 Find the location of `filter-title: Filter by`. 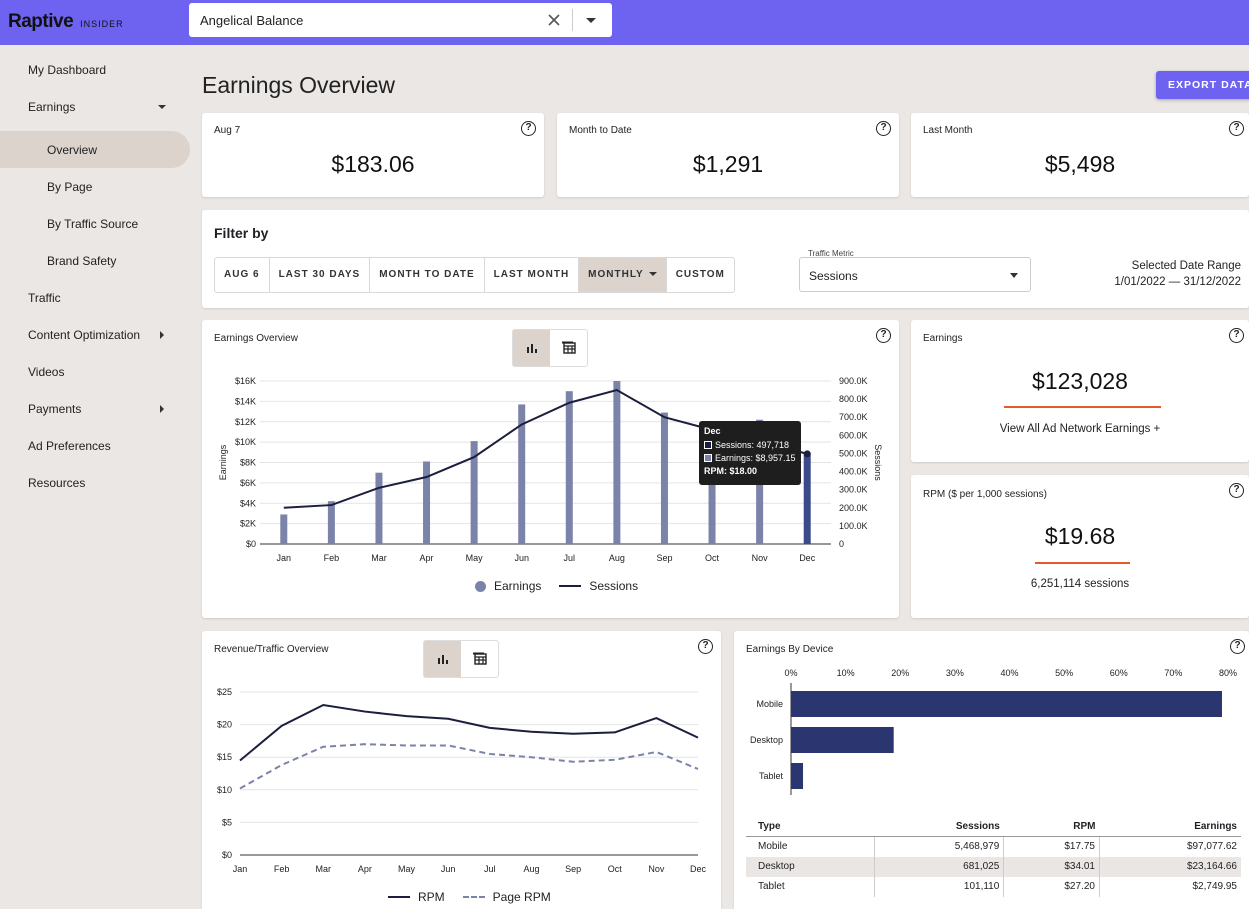

filter-title: Filter by is located at coordinates (241, 233).